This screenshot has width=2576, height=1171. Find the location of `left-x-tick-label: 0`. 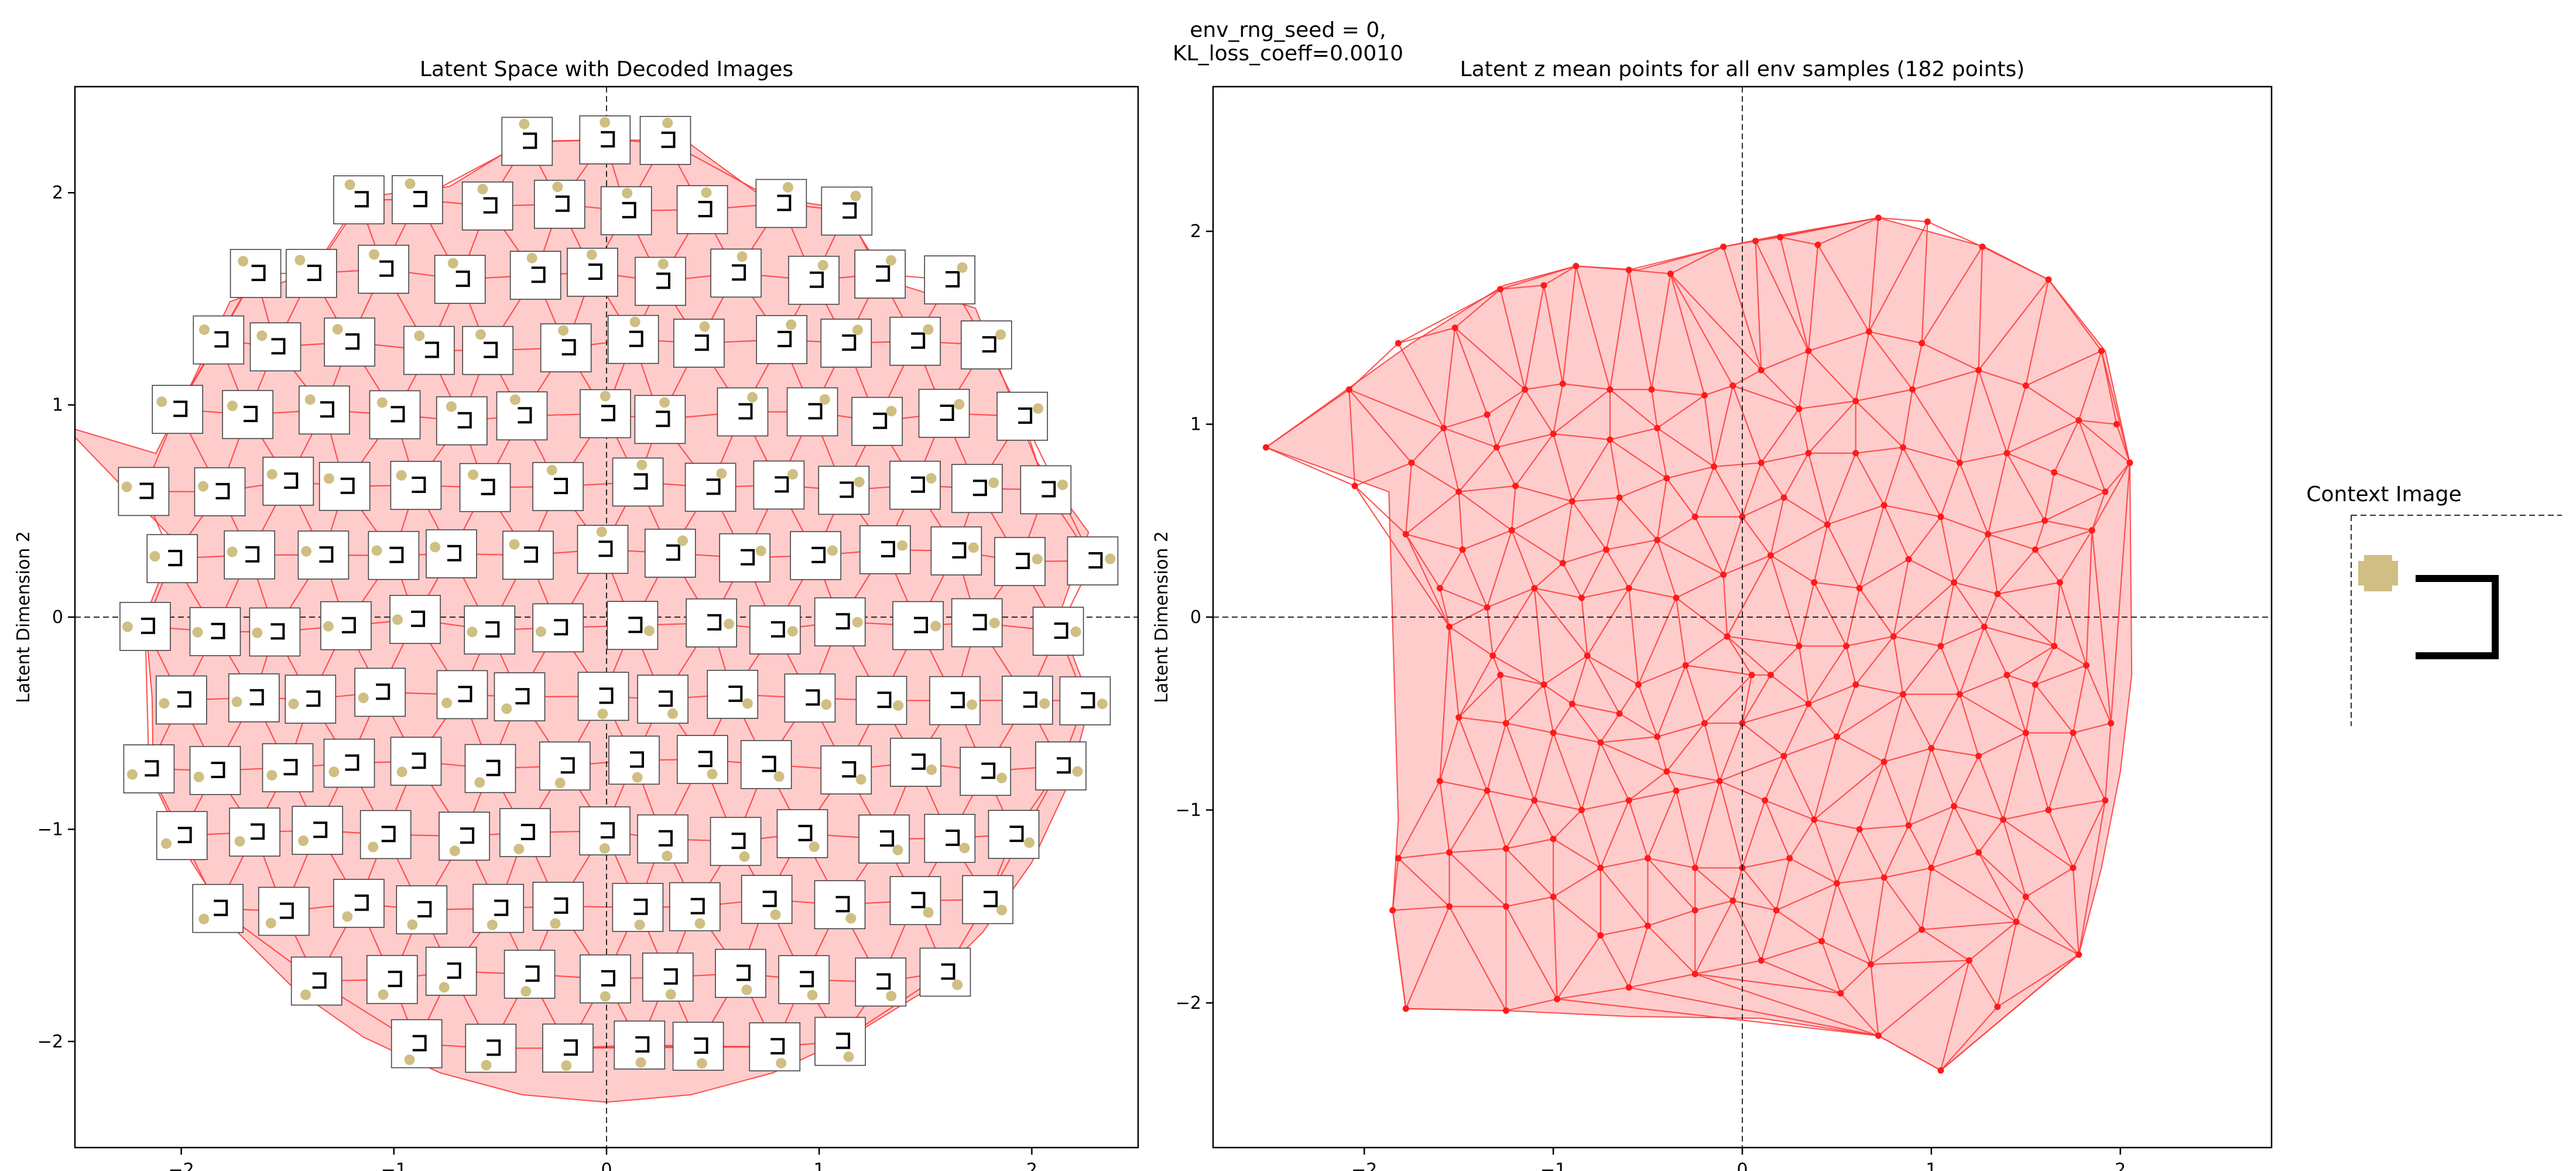

left-x-tick-label: 0 is located at coordinates (606, 1165).